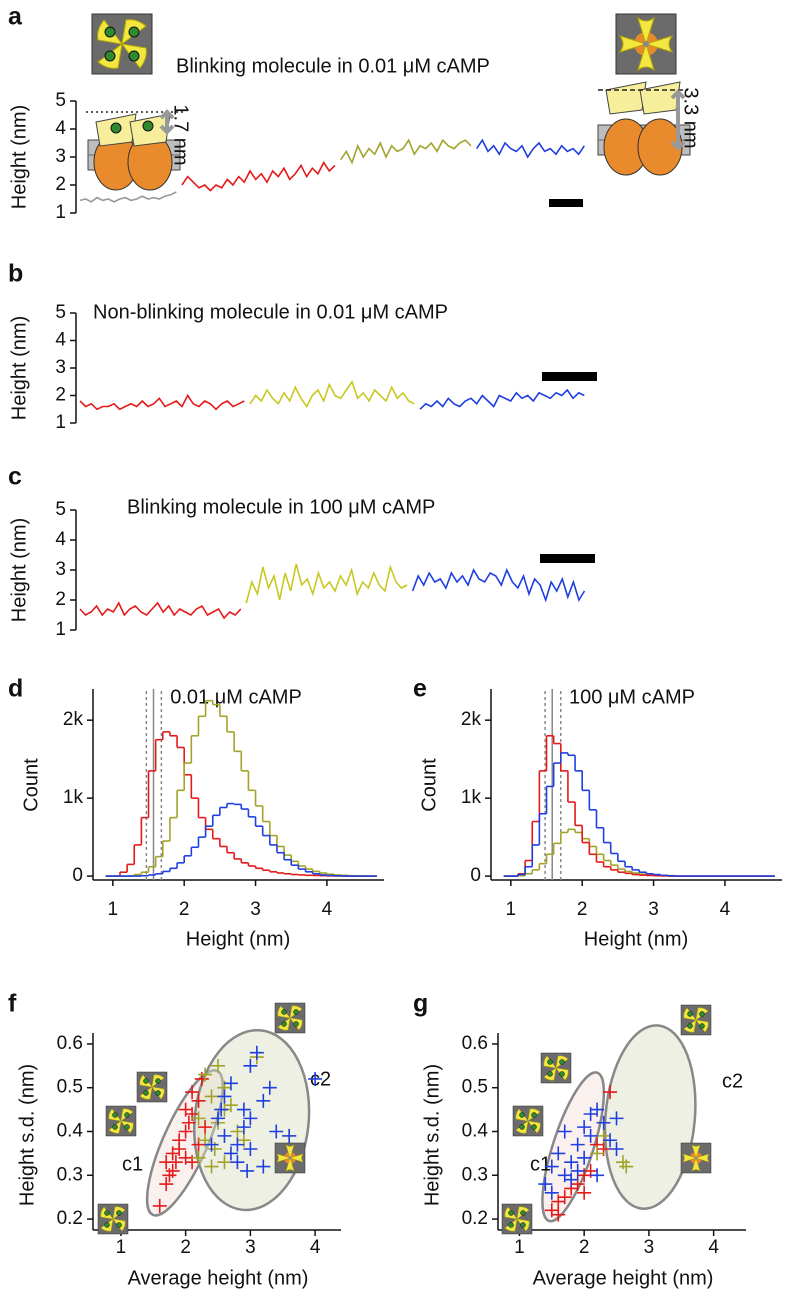 The image size is (788, 1303). Describe the element at coordinates (19, 570) in the screenshot. I see `y-axis-label: Height (nm)` at that location.